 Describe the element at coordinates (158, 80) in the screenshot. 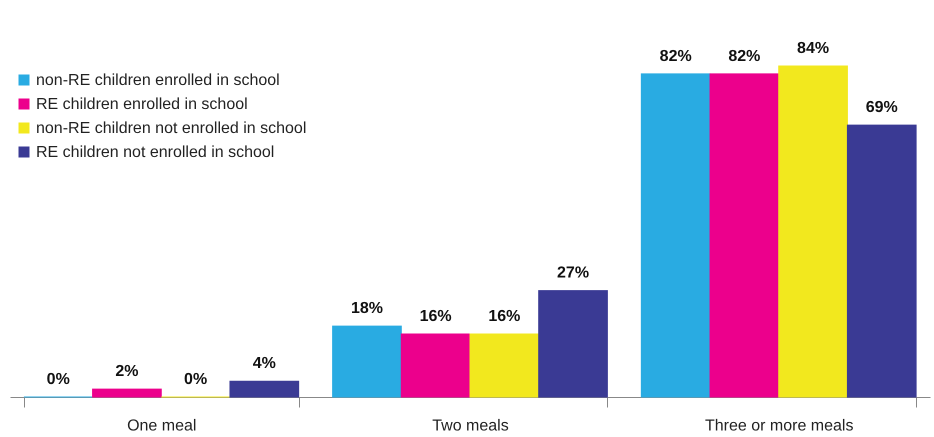

I see `legend-label: non-RE children enrolled in school` at that location.